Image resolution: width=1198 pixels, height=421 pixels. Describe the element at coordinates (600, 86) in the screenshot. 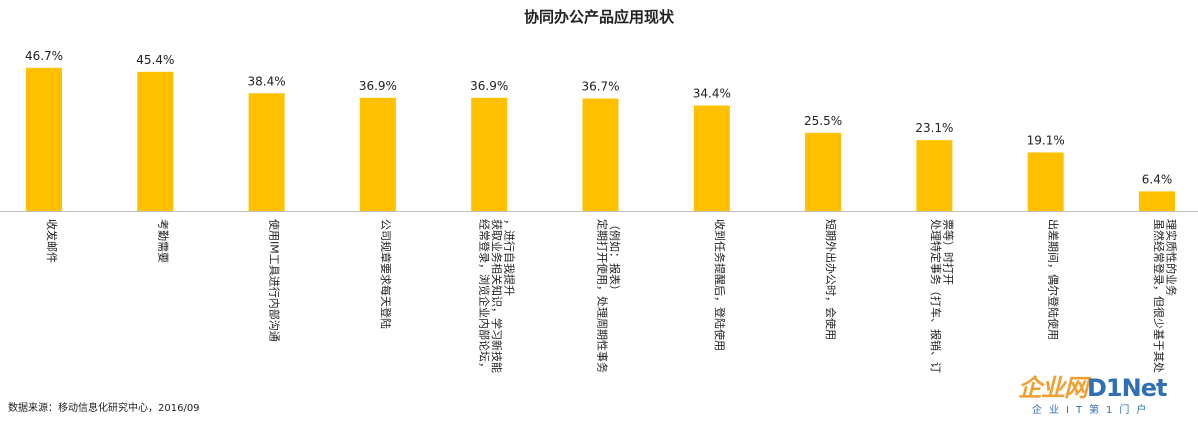

I see `bar-value-label: 36.7%` at that location.